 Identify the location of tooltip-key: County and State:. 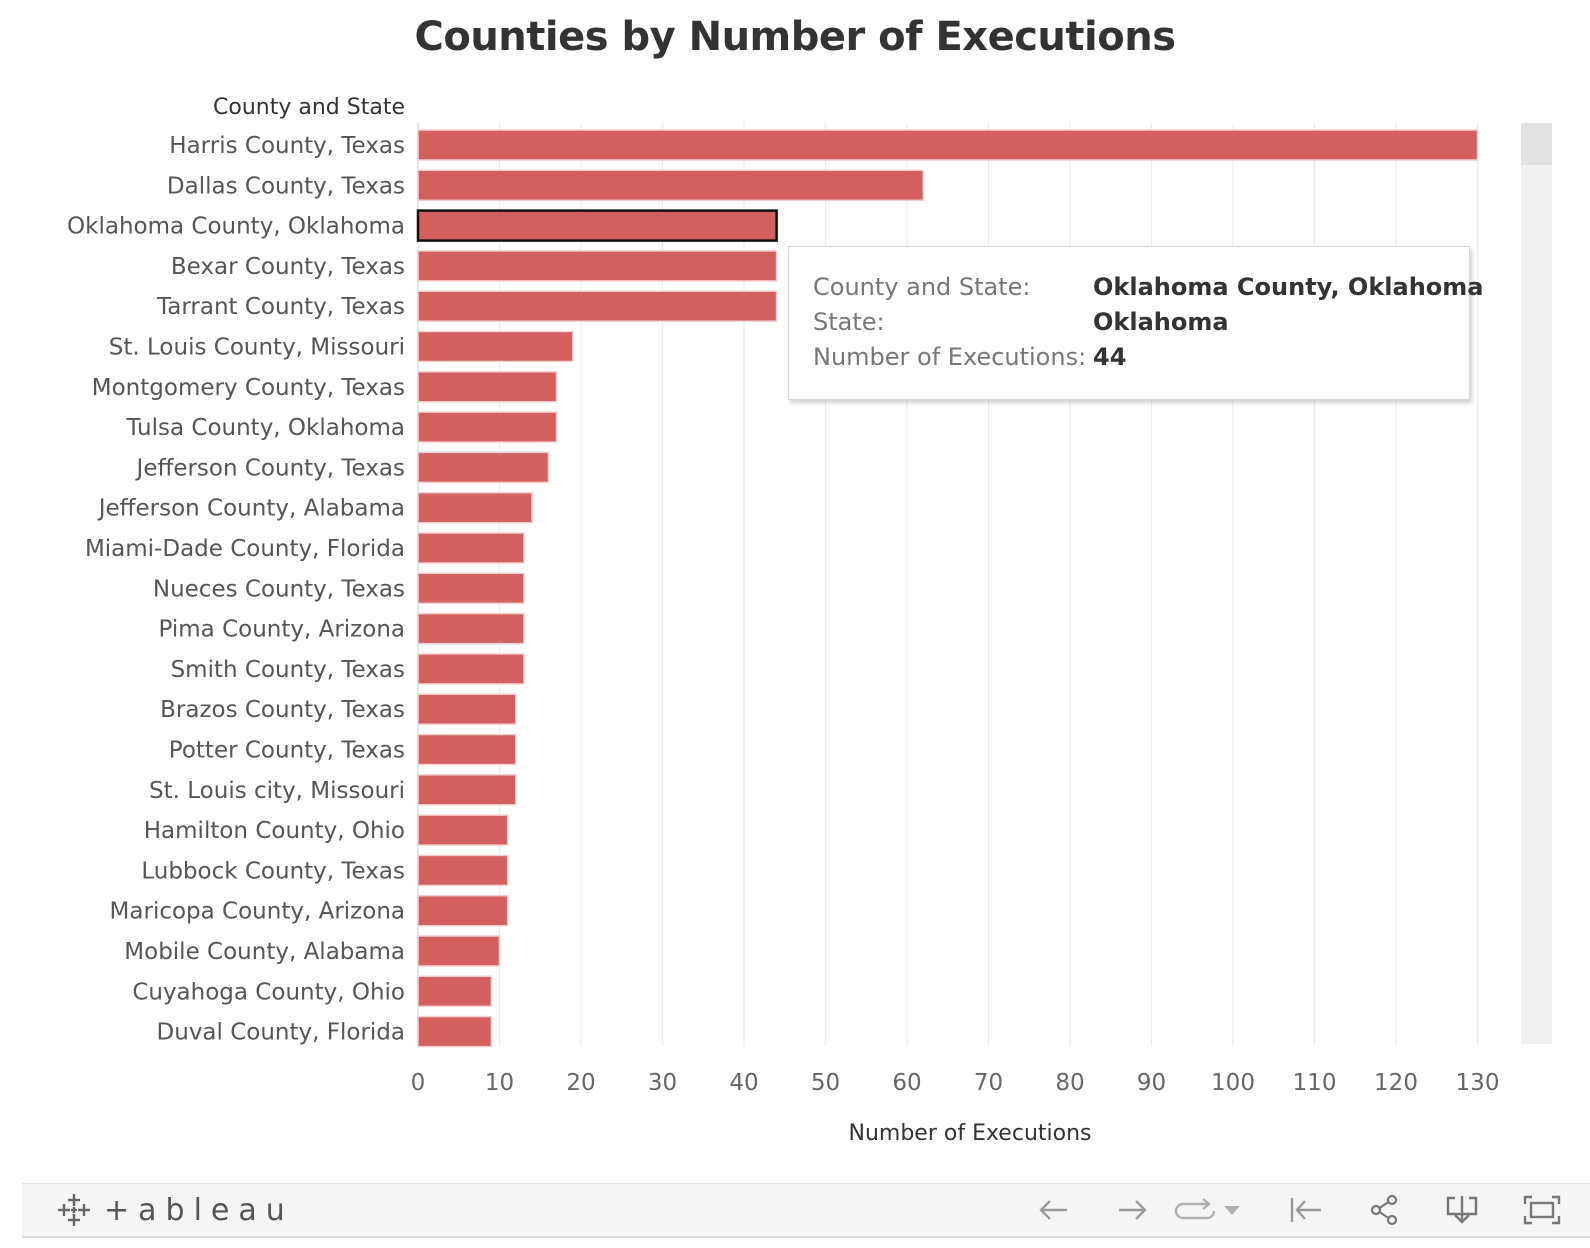
(922, 287).